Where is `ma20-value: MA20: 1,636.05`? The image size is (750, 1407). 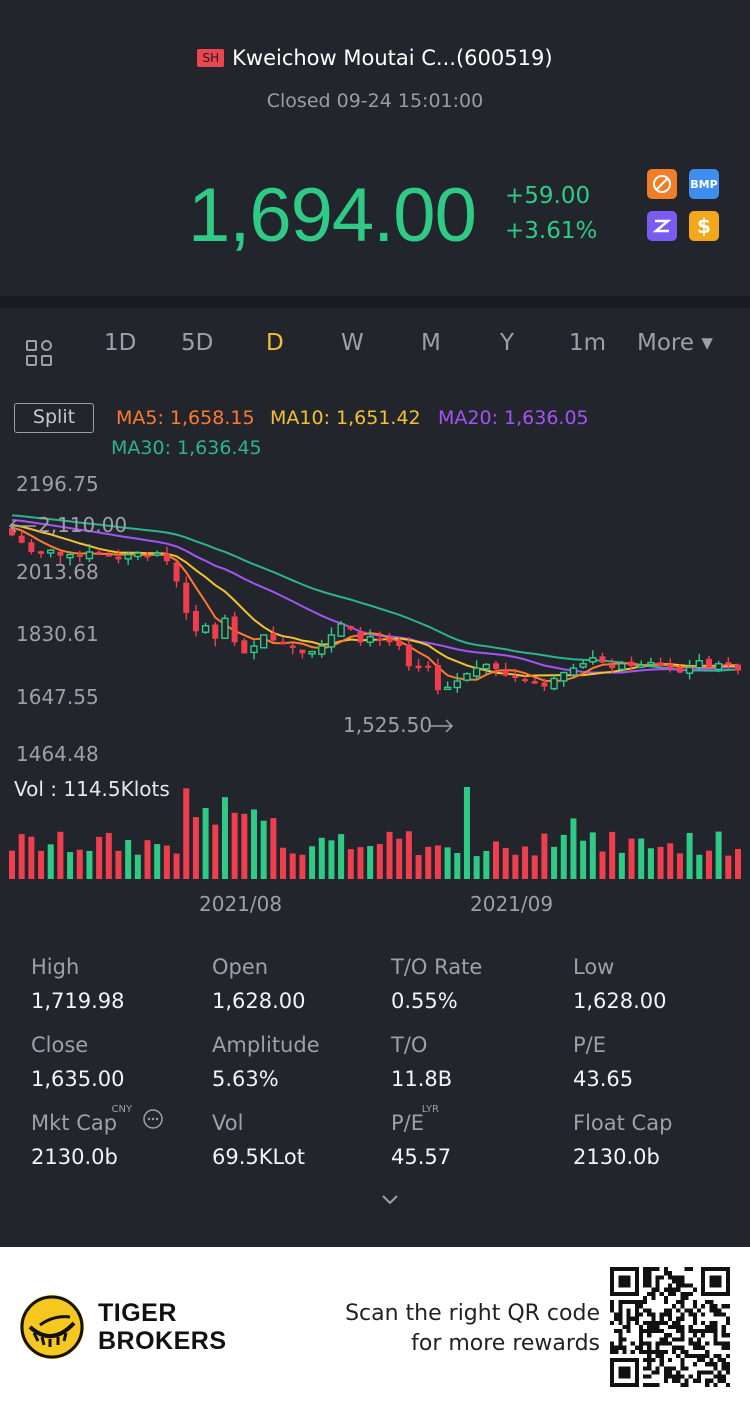 ma20-value: MA20: 1,636.05 is located at coordinates (513, 418).